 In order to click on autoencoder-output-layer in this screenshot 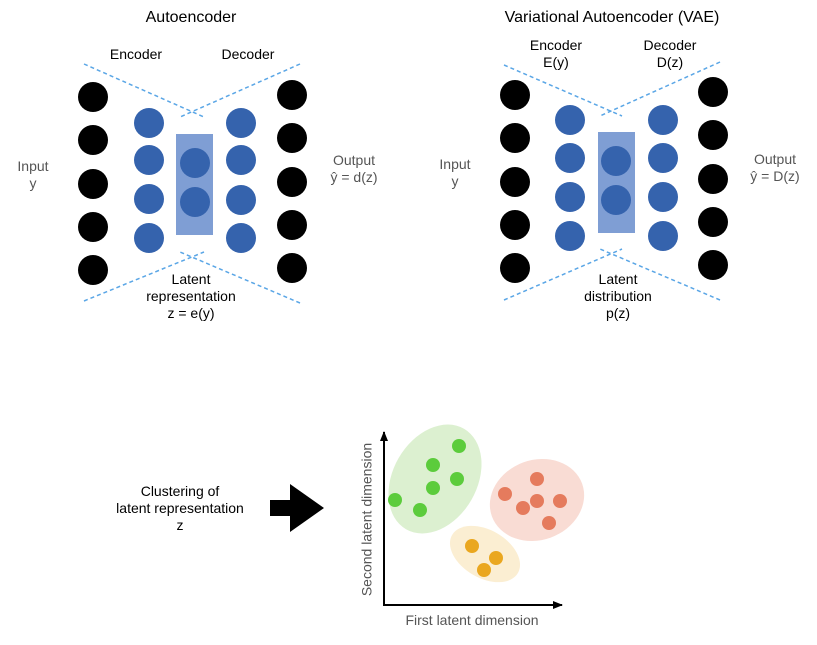, I will do `click(292, 181)`.